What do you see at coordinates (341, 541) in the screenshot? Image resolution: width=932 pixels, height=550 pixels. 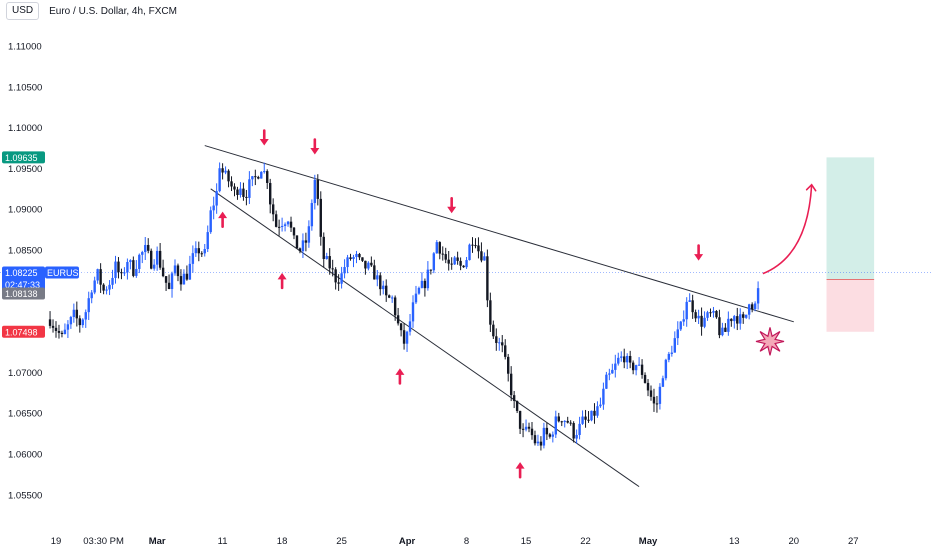 I see `time-tick-label: 25` at bounding box center [341, 541].